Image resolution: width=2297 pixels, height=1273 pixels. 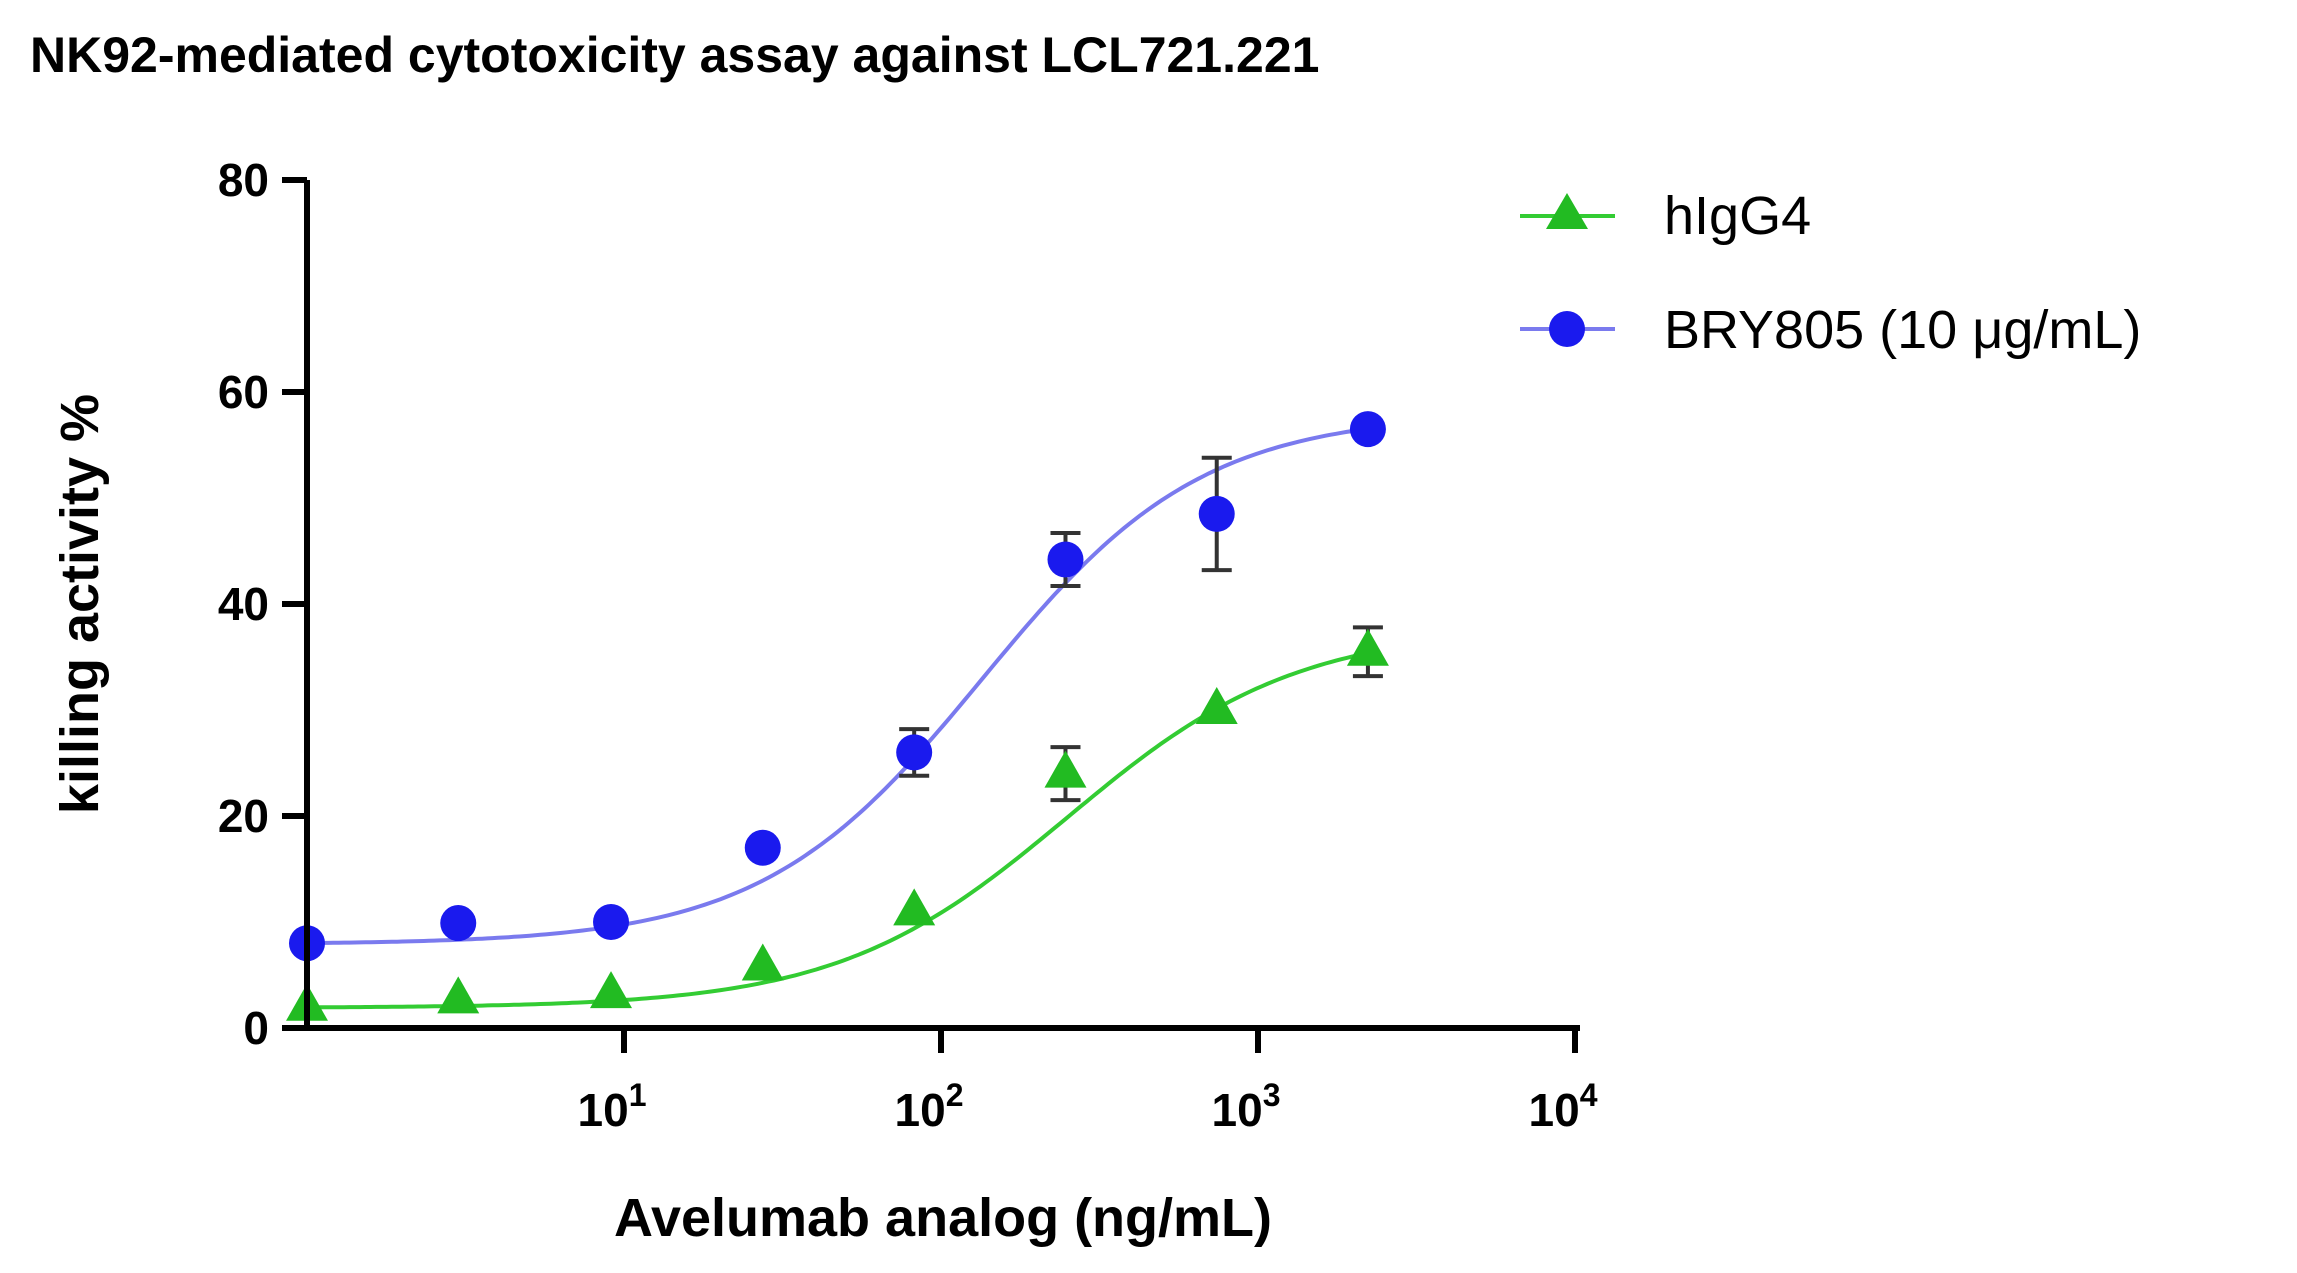 What do you see at coordinates (1830, 273) in the screenshot?
I see `legend: hIgG4 BRY805 (10 μg/mL)` at bounding box center [1830, 273].